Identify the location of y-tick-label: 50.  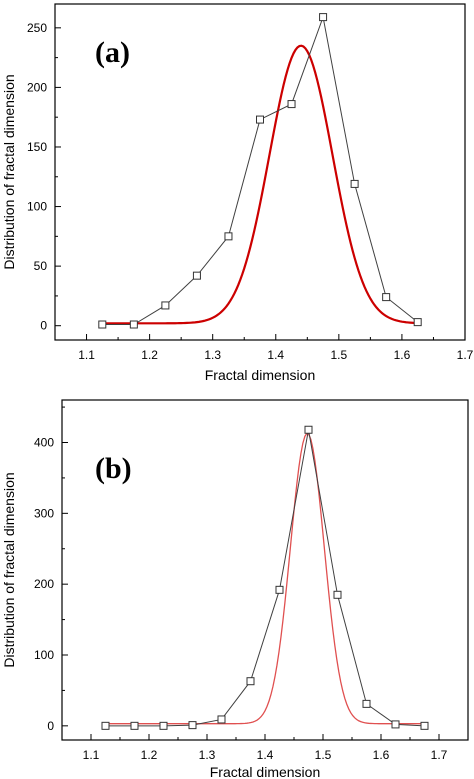
(41, 266).